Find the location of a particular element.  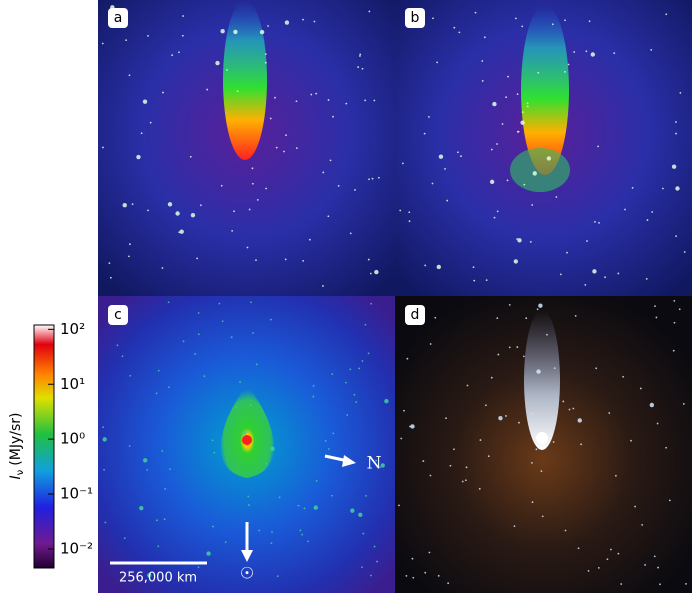

tick-label: 10⁰ is located at coordinates (72, 439).